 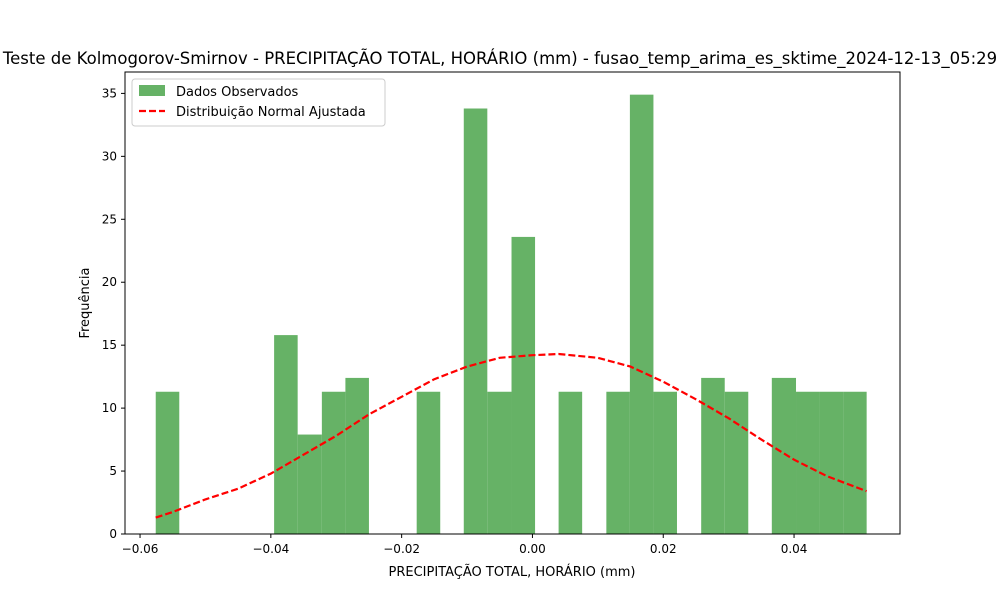 What do you see at coordinates (663, 549) in the screenshot?
I see `x-tick-label: 0.02` at bounding box center [663, 549].